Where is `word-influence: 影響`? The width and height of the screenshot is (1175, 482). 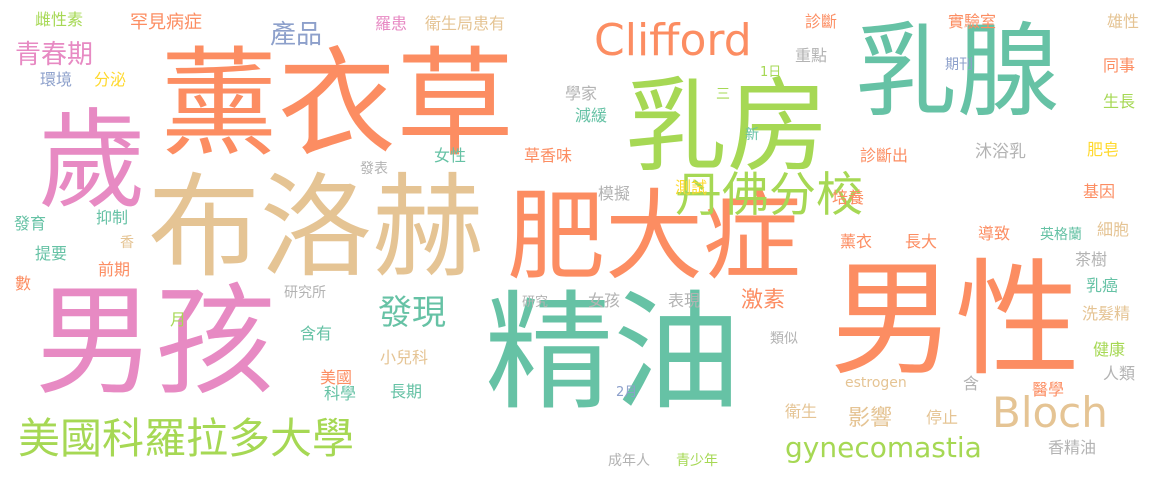
word-influence: 影響 is located at coordinates (870, 418).